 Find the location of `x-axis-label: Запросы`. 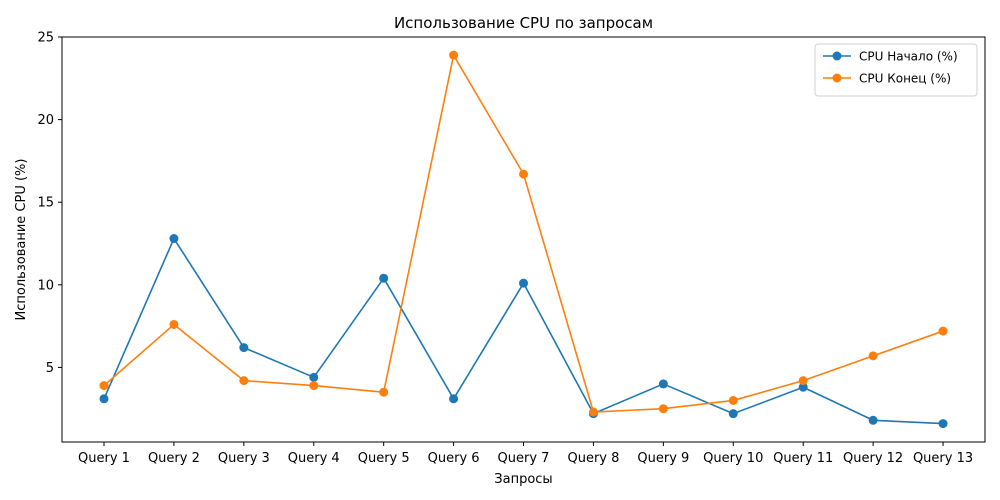

x-axis-label: Запросы is located at coordinates (523, 479).